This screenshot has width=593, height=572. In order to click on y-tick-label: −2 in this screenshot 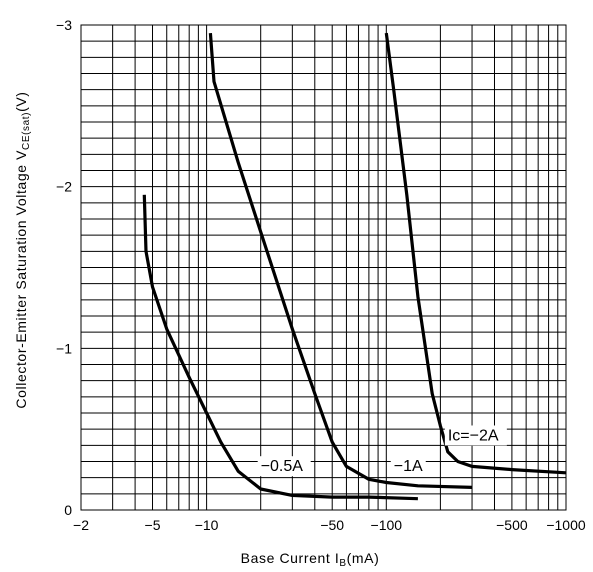, I will do `click(64, 187)`.